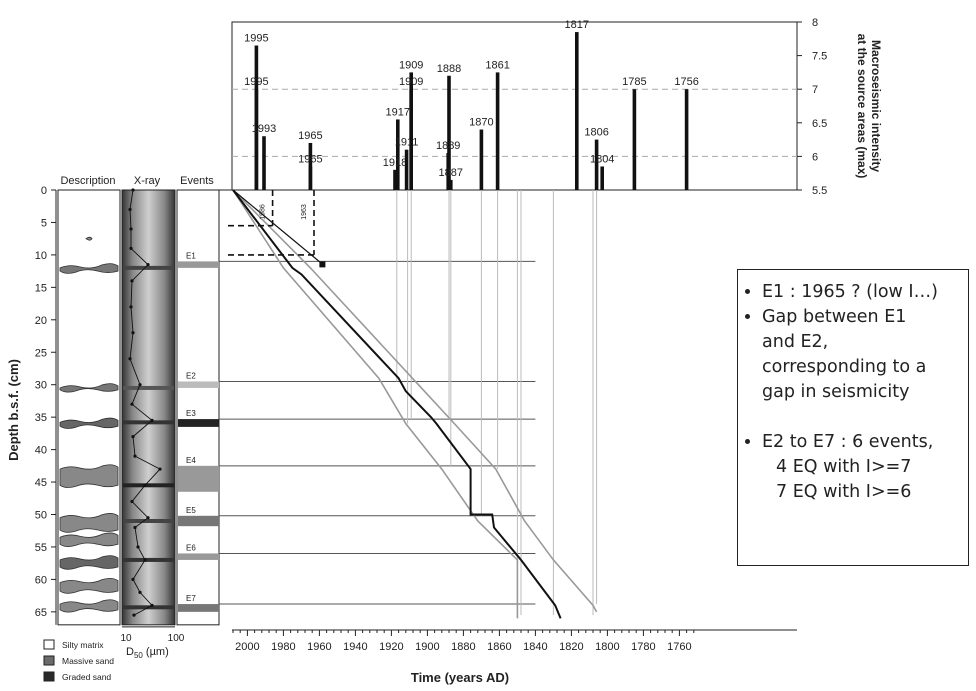 This screenshot has width=976, height=691. What do you see at coordinates (44, 223) in the screenshot?
I see `depth-tick-label: 5` at bounding box center [44, 223].